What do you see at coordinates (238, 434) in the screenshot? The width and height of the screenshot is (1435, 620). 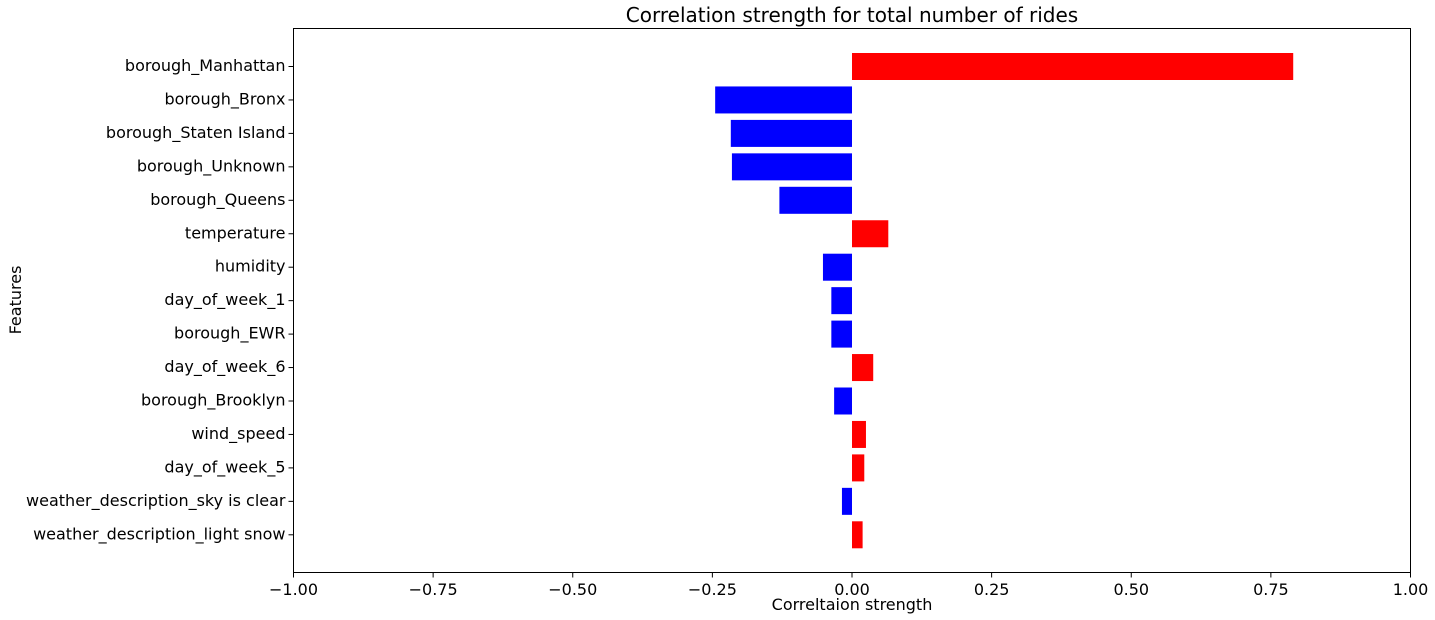 I see `y-tick-label: wind_speed` at bounding box center [238, 434].